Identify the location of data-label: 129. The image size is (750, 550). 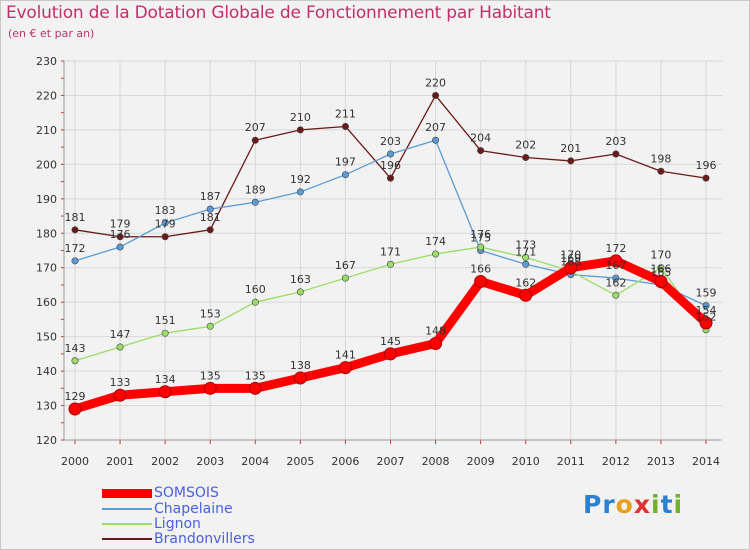
(75, 396).